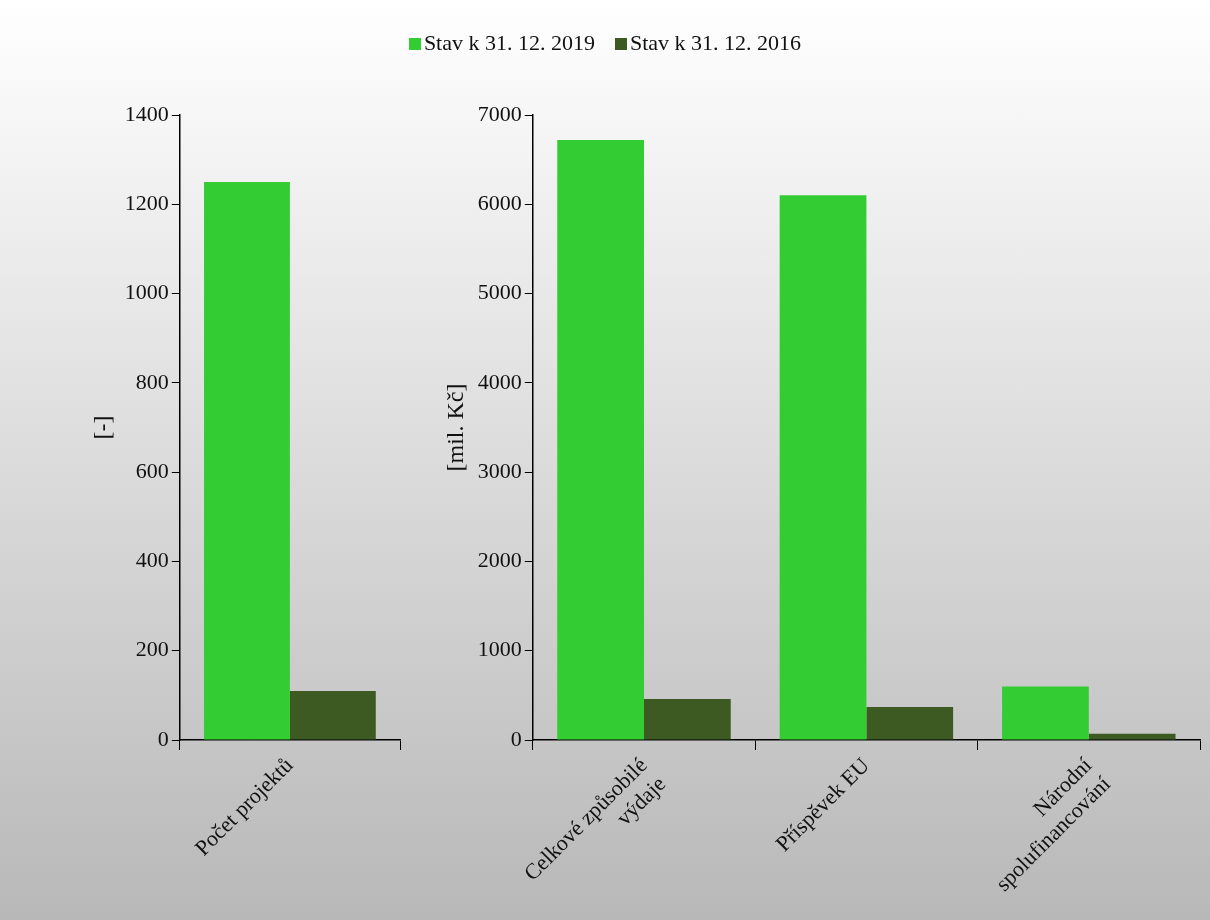  Describe the element at coordinates (152, 560) in the screenshot. I see `y-tick-label: 400` at that location.